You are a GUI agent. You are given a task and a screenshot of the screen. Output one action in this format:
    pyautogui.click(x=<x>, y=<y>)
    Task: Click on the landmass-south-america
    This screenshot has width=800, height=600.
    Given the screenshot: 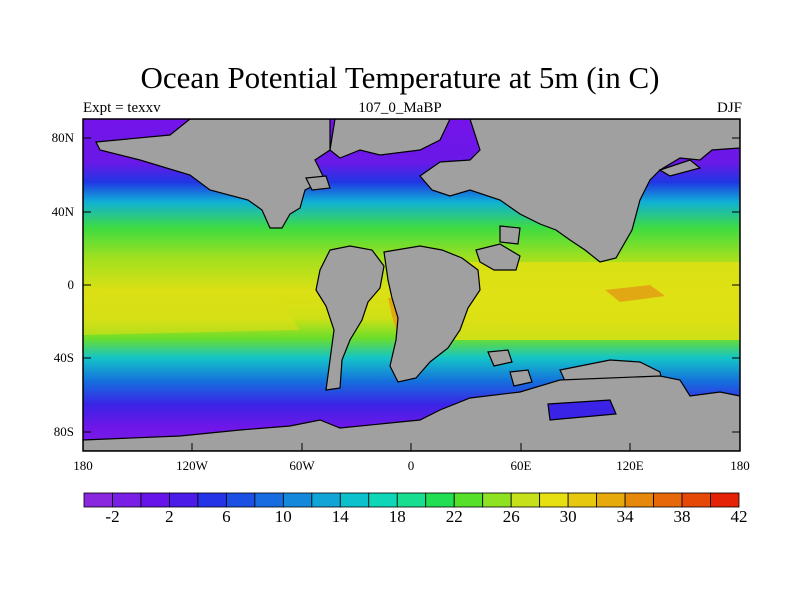 What is the action you would take?
    pyautogui.click(x=350, y=318)
    